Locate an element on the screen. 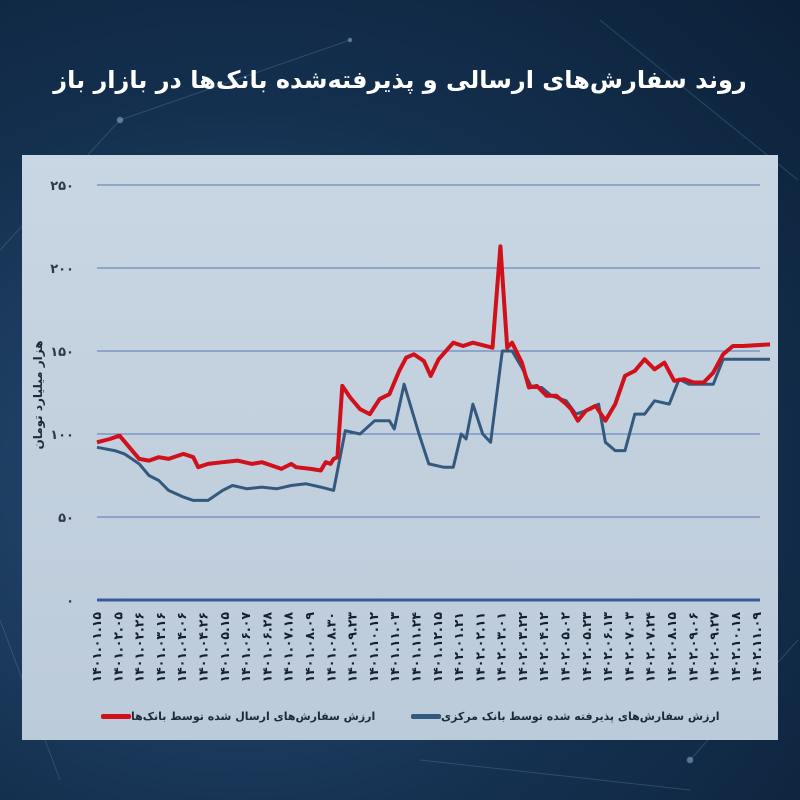 This screenshot has height=800, width=800. x-tick-label: ۱۴۰۱.۰۴.۲۶ is located at coordinates (202, 647).